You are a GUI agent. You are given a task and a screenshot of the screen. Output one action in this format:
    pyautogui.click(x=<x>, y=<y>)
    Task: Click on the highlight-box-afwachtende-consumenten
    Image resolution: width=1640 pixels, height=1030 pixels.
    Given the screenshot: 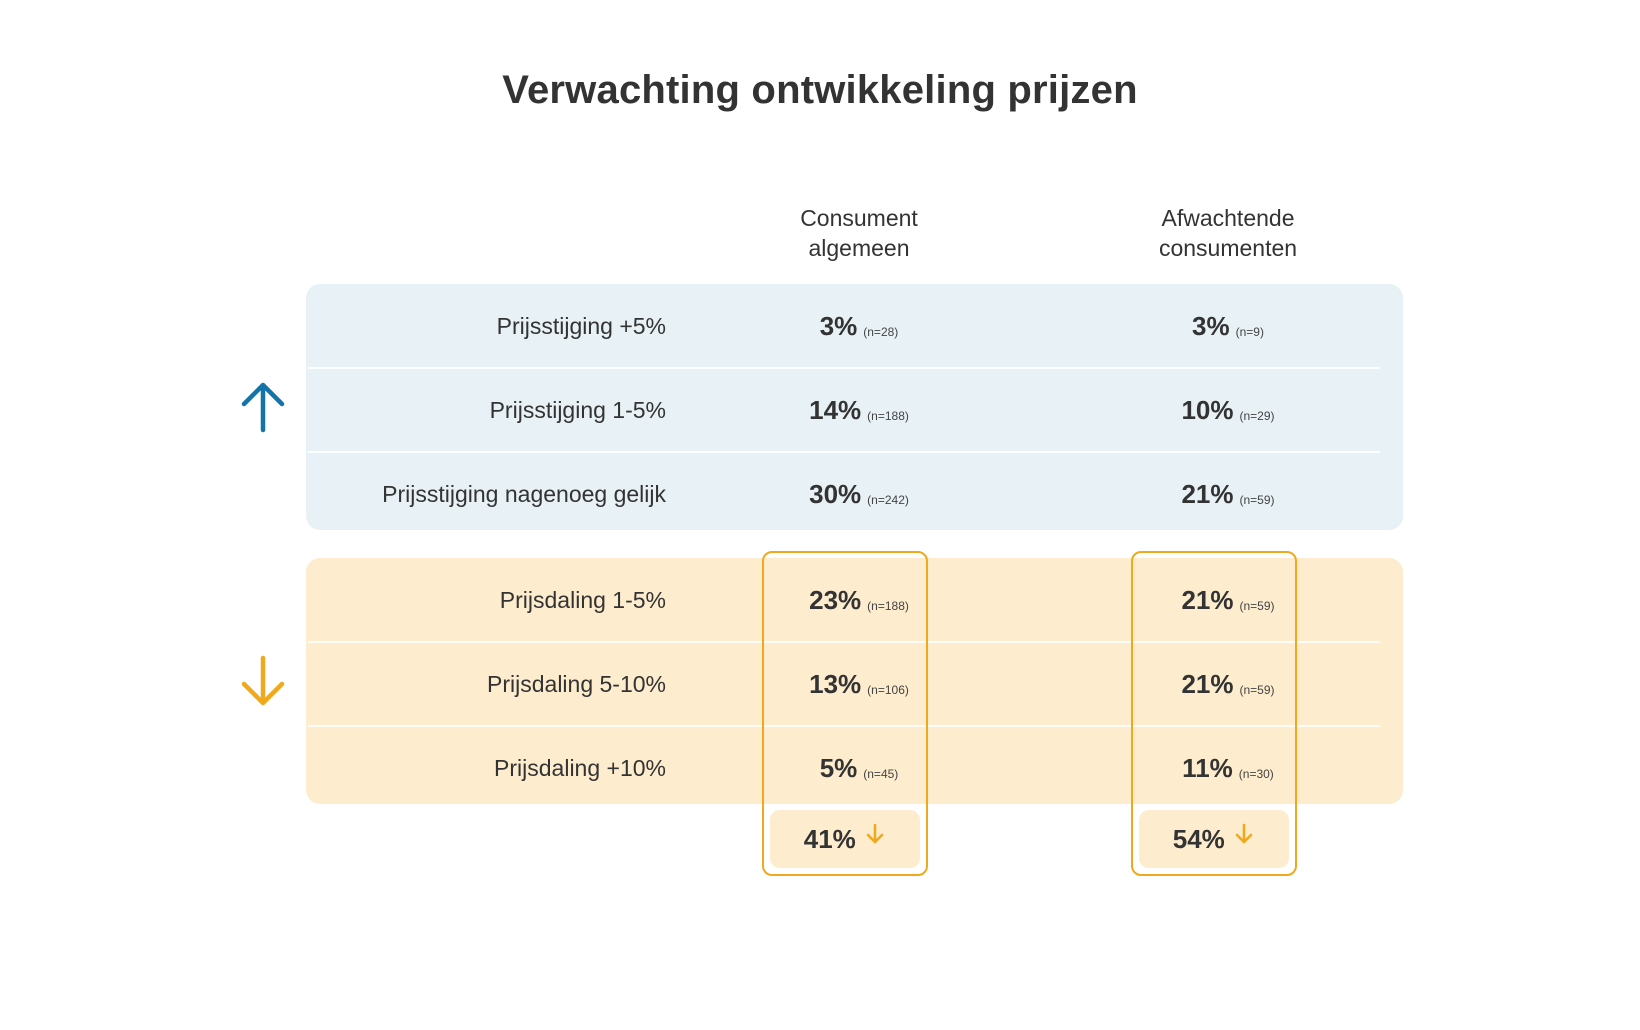 What is the action you would take?
    pyautogui.click(x=1214, y=713)
    